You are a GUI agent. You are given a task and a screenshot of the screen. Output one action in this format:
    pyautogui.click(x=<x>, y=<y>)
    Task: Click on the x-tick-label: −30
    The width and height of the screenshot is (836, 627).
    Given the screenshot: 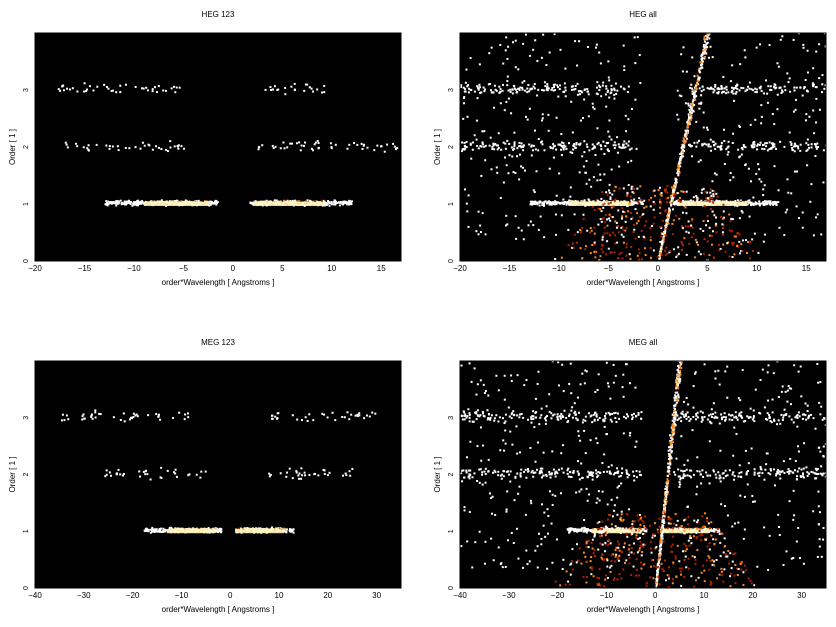 What is the action you would take?
    pyautogui.click(x=84, y=595)
    